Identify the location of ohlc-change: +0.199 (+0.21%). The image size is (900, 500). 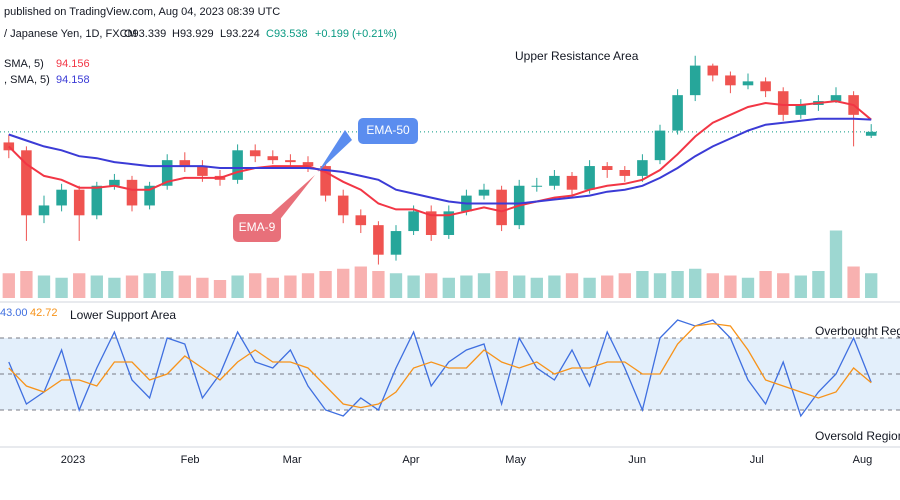
(356, 34).